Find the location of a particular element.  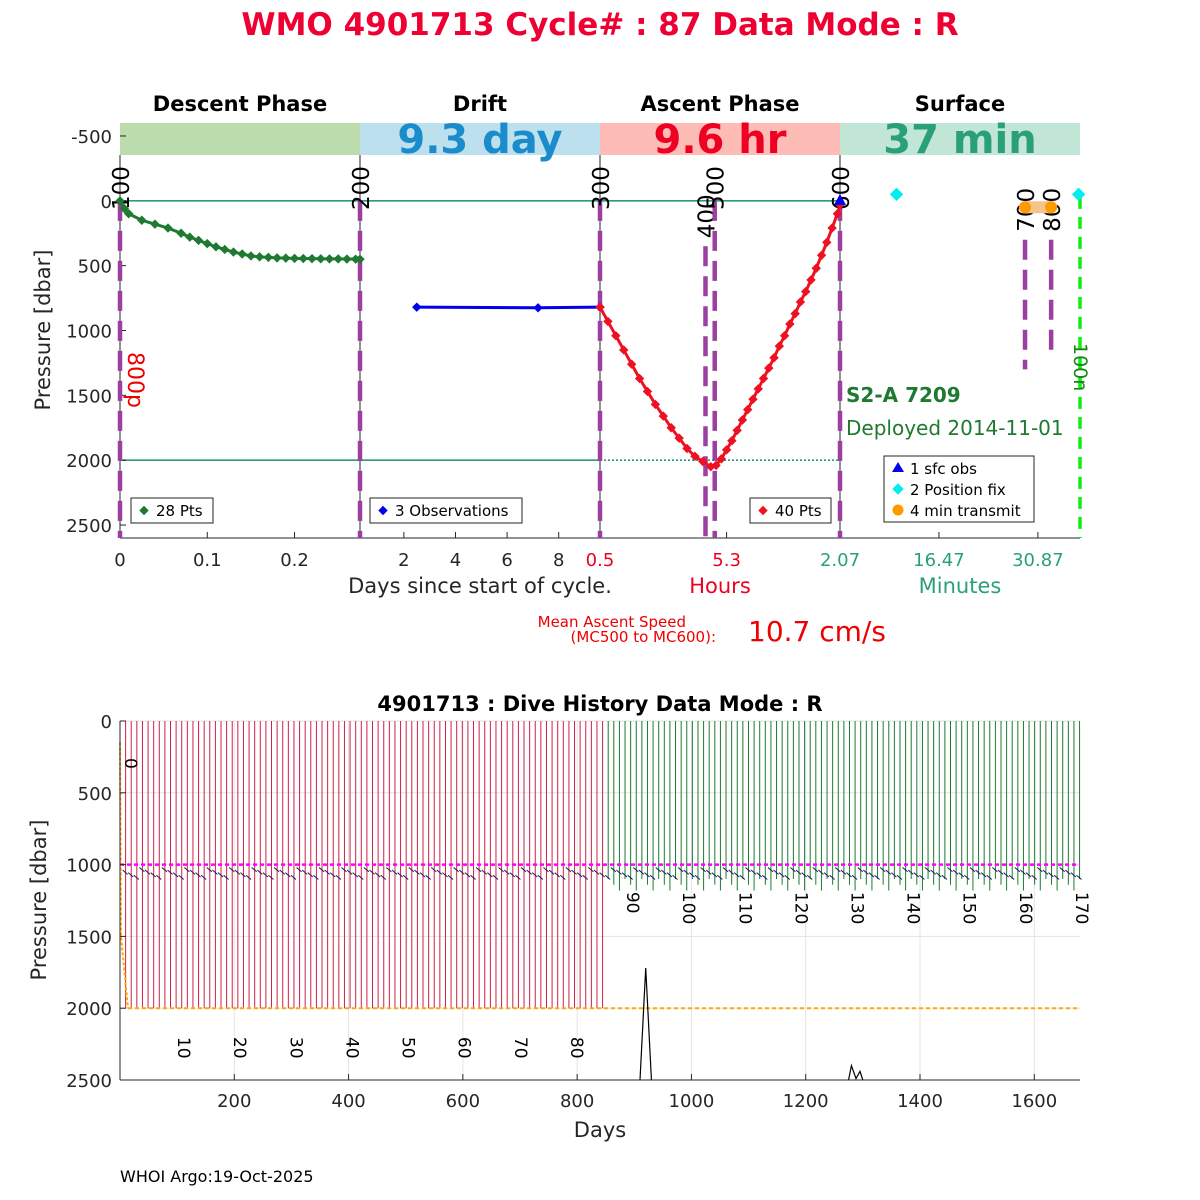

y-tick-label: 1500 is located at coordinates (89, 937).